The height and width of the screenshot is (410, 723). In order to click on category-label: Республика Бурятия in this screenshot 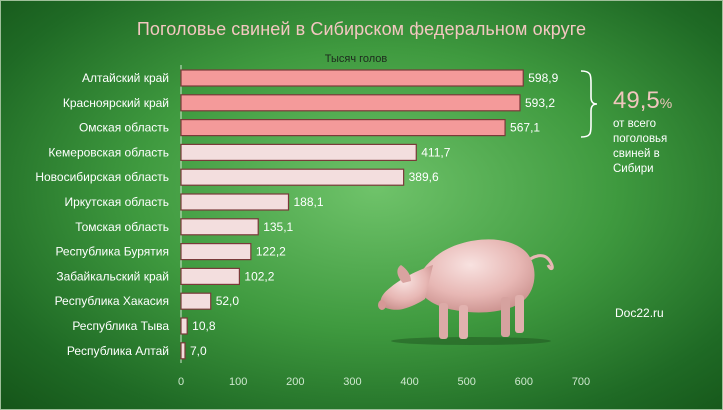, I will do `click(112, 252)`.